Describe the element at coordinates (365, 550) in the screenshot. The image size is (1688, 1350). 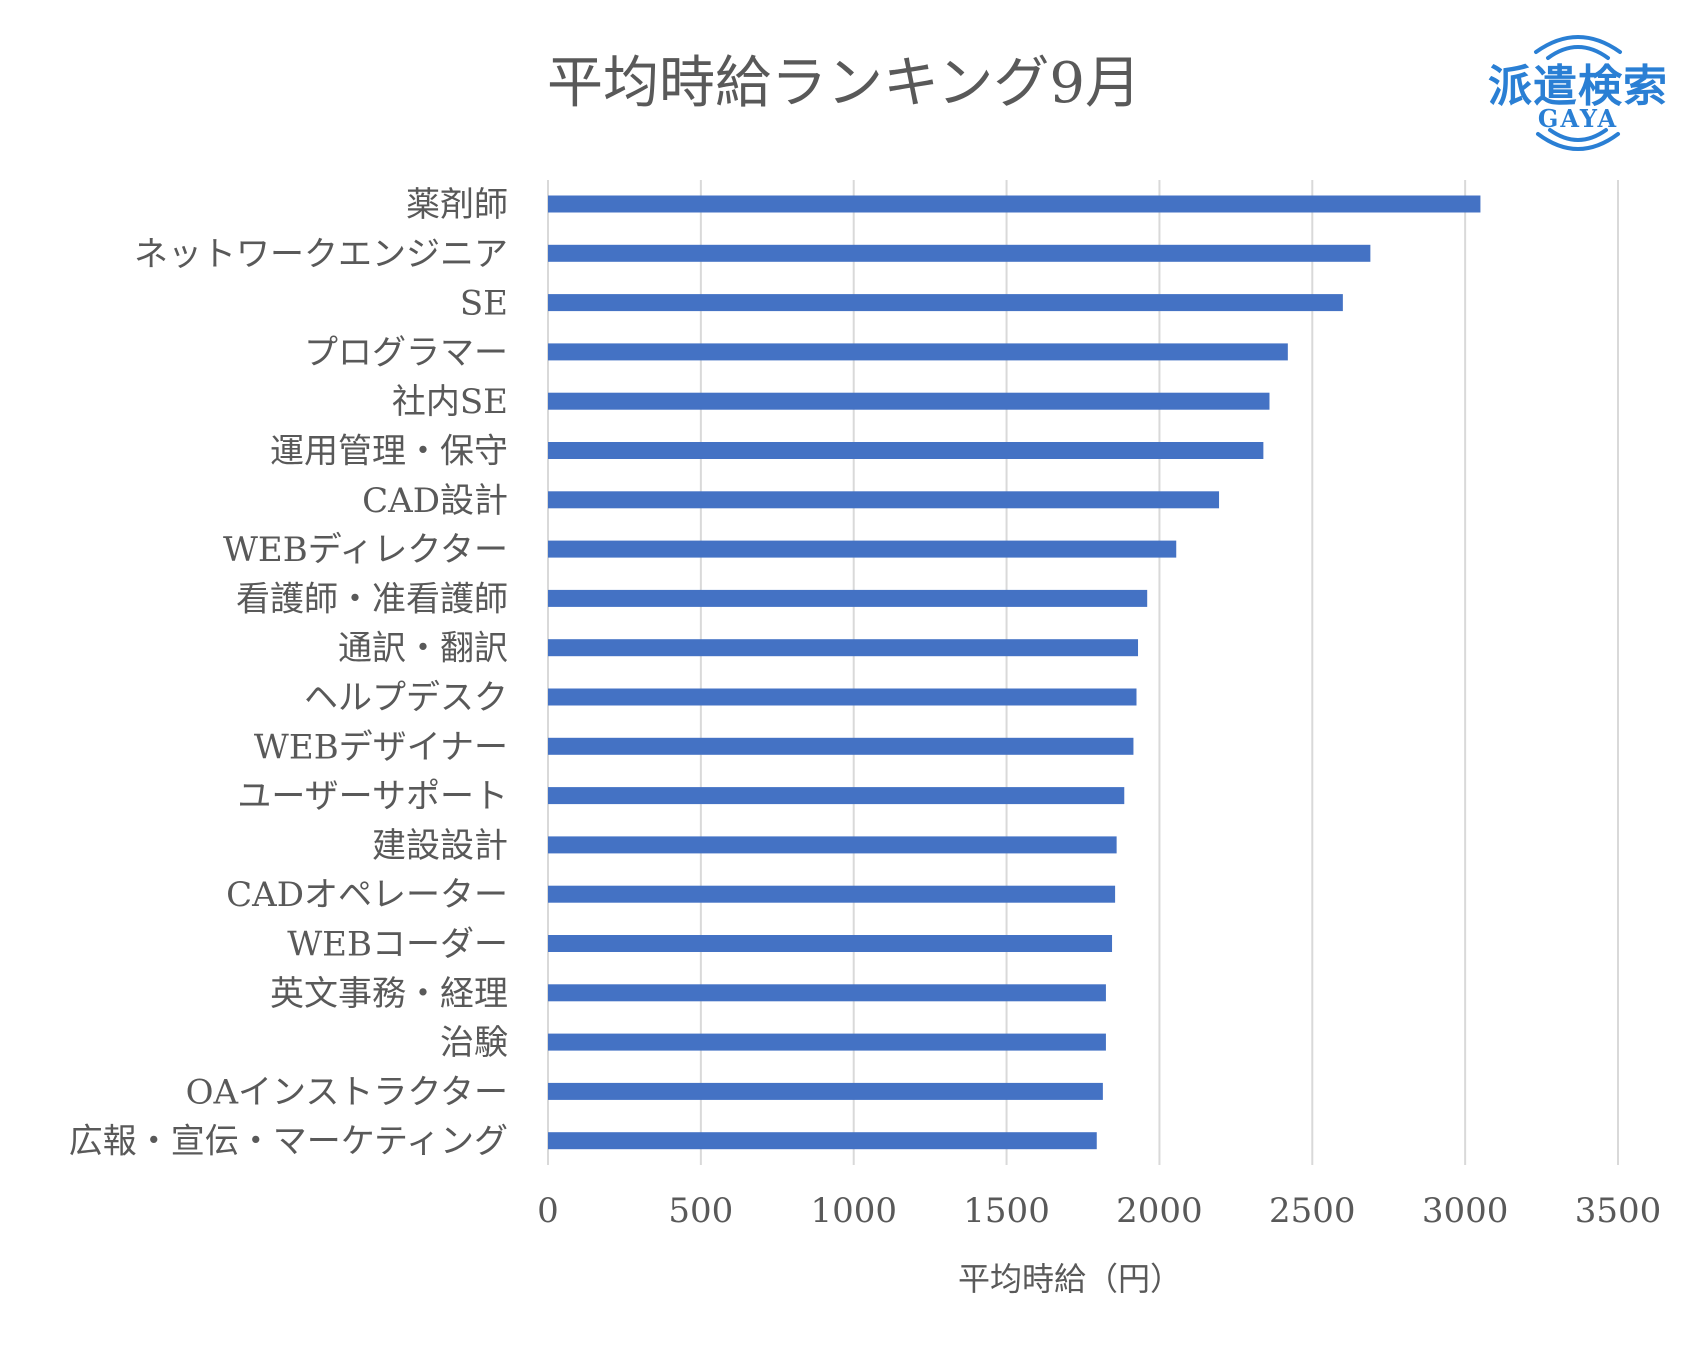
I see `category-label: WEBディレクター` at that location.